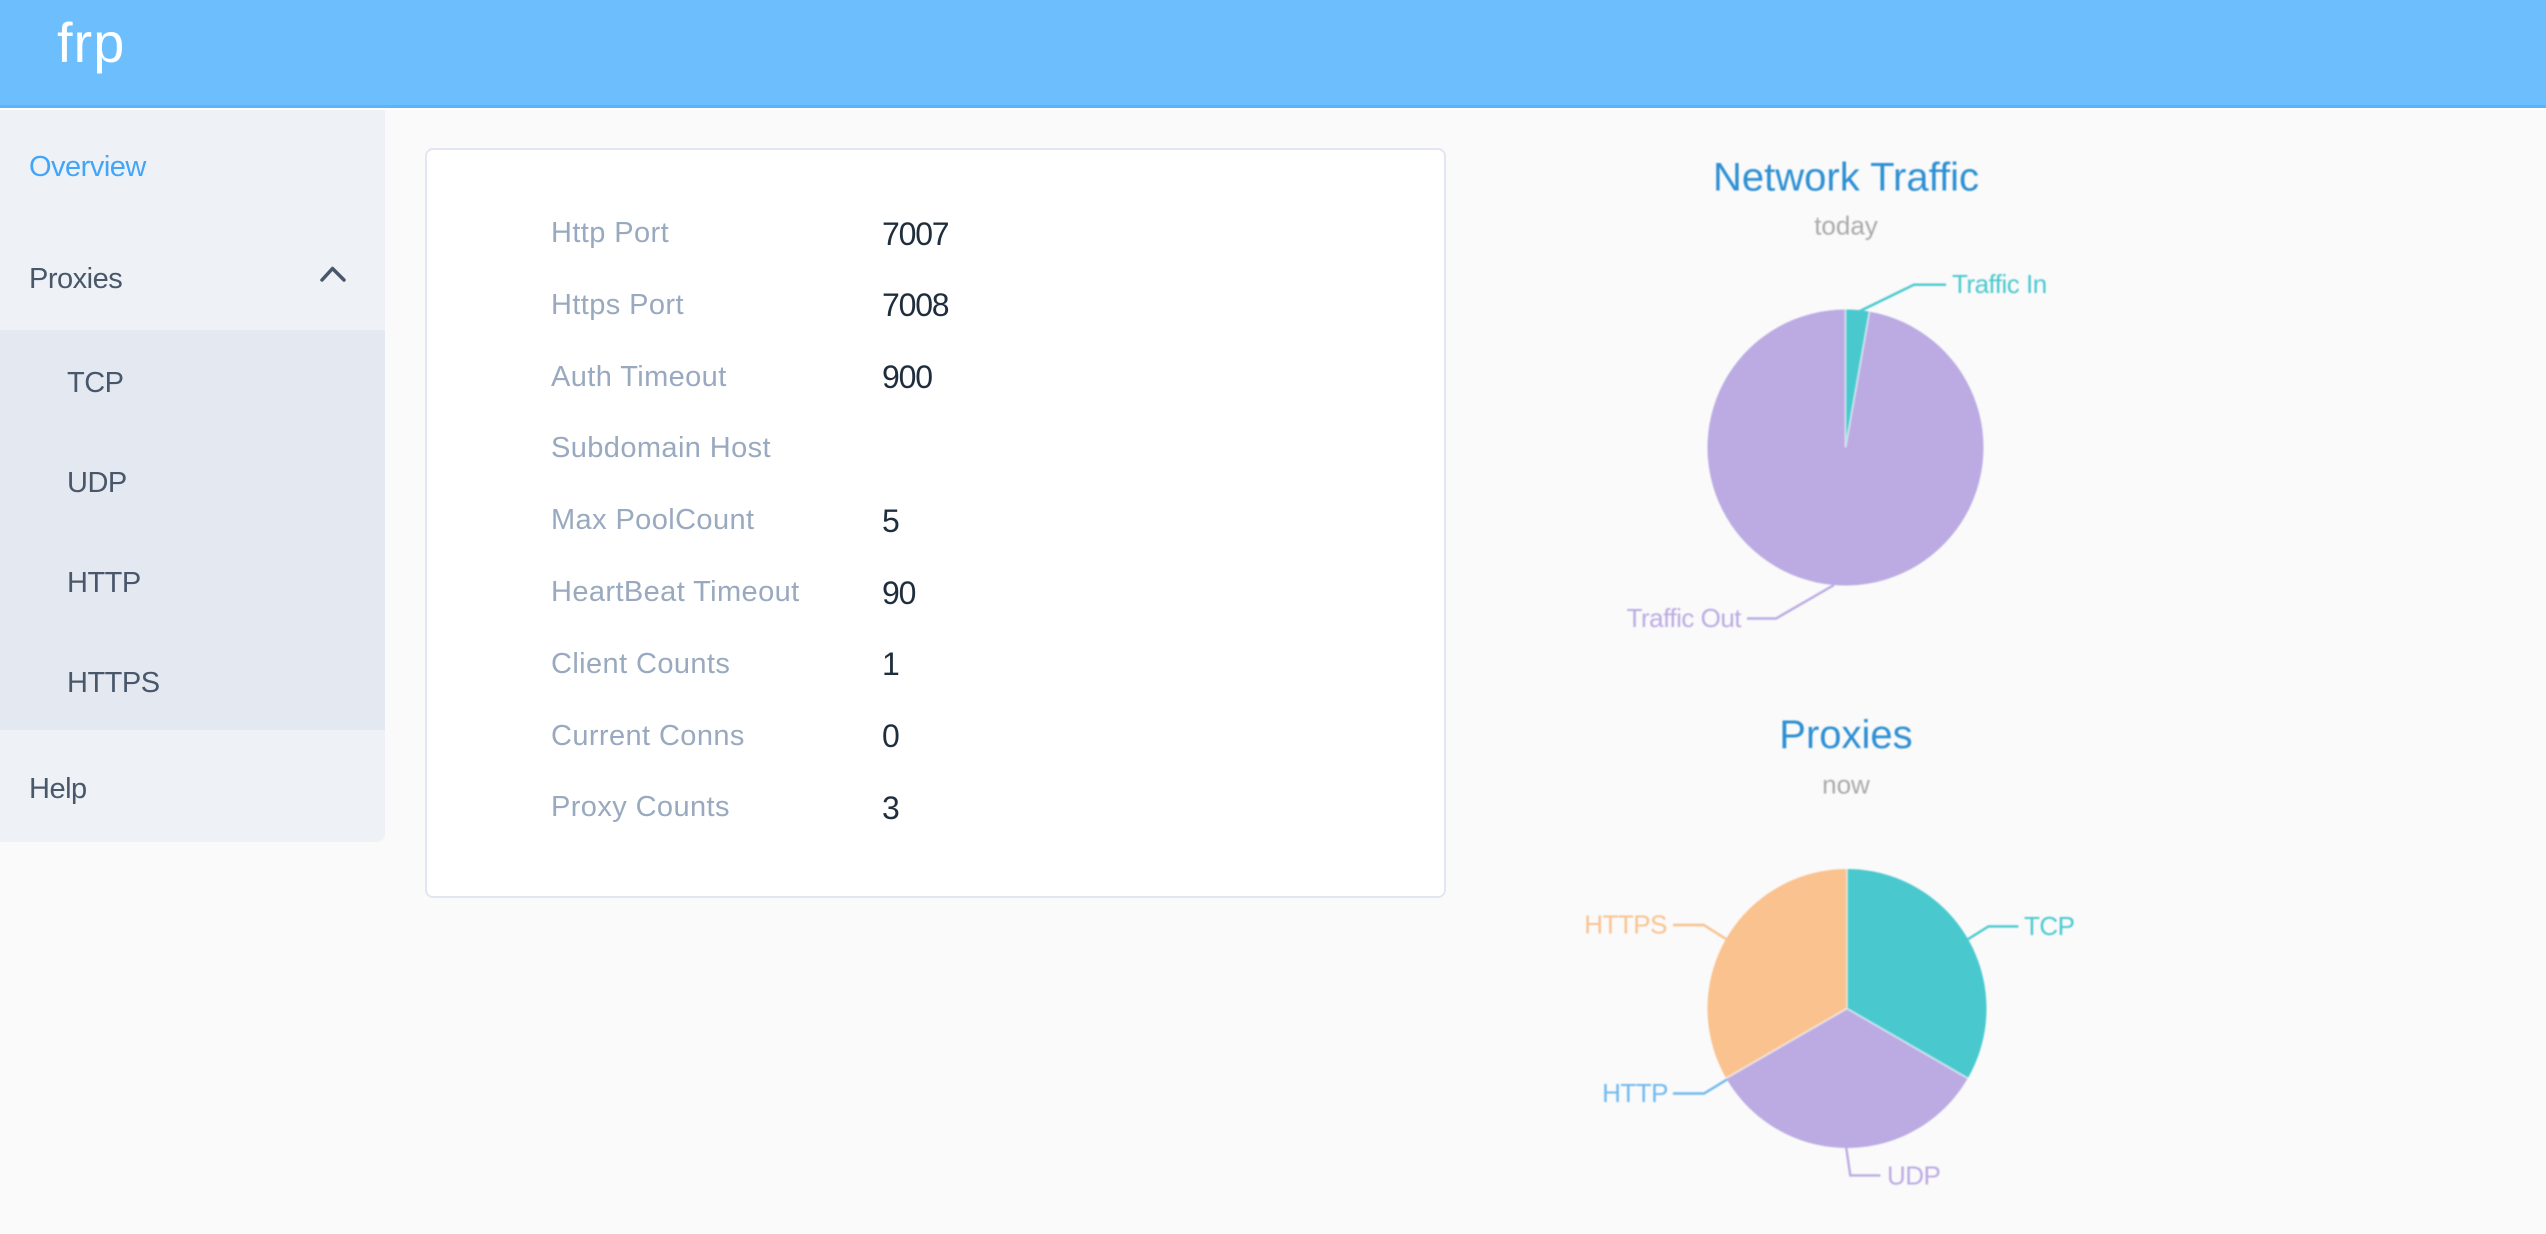 This screenshot has height=1234, width=2546. I want to click on svg-text: Network Traffic, so click(1846, 178).